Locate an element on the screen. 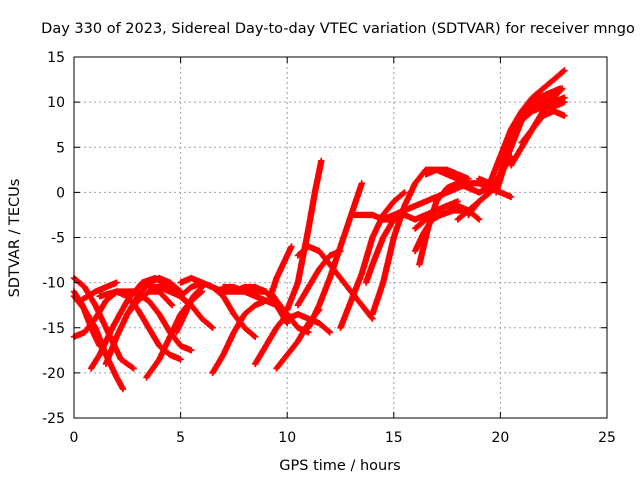  y-tick-label: -25 is located at coordinates (53, 419).